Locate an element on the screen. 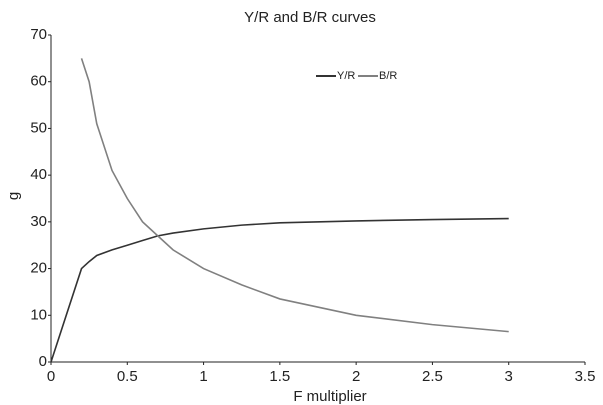  y-tick-label: 10 is located at coordinates (38, 314).